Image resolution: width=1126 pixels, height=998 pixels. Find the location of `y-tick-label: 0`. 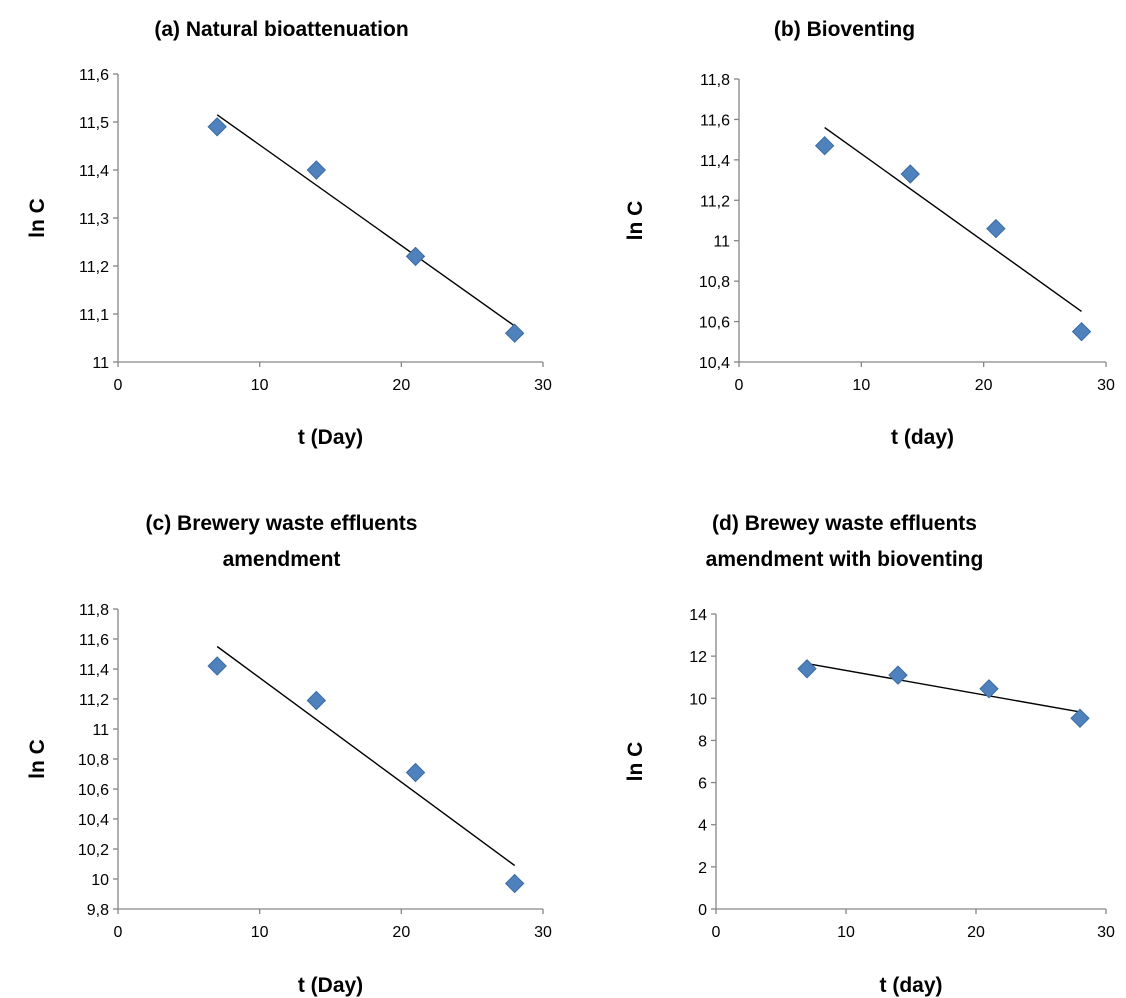

y-tick-label: 0 is located at coordinates (702, 910).